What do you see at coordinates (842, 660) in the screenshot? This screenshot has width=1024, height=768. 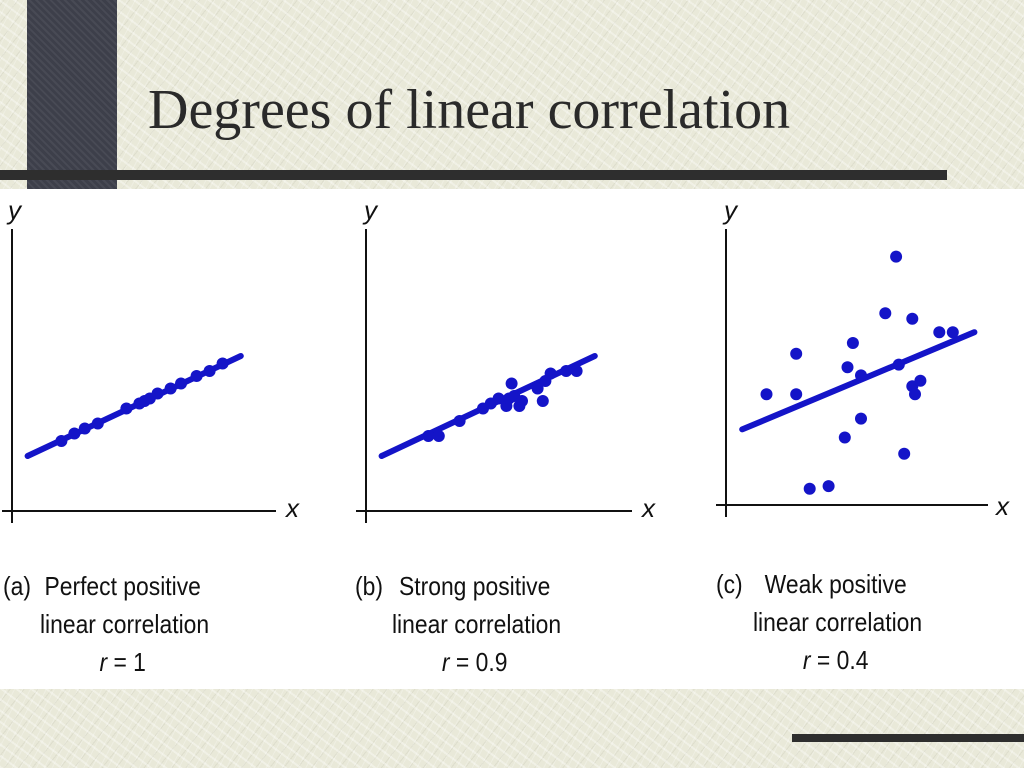 I see `r-value: = 0.4` at bounding box center [842, 660].